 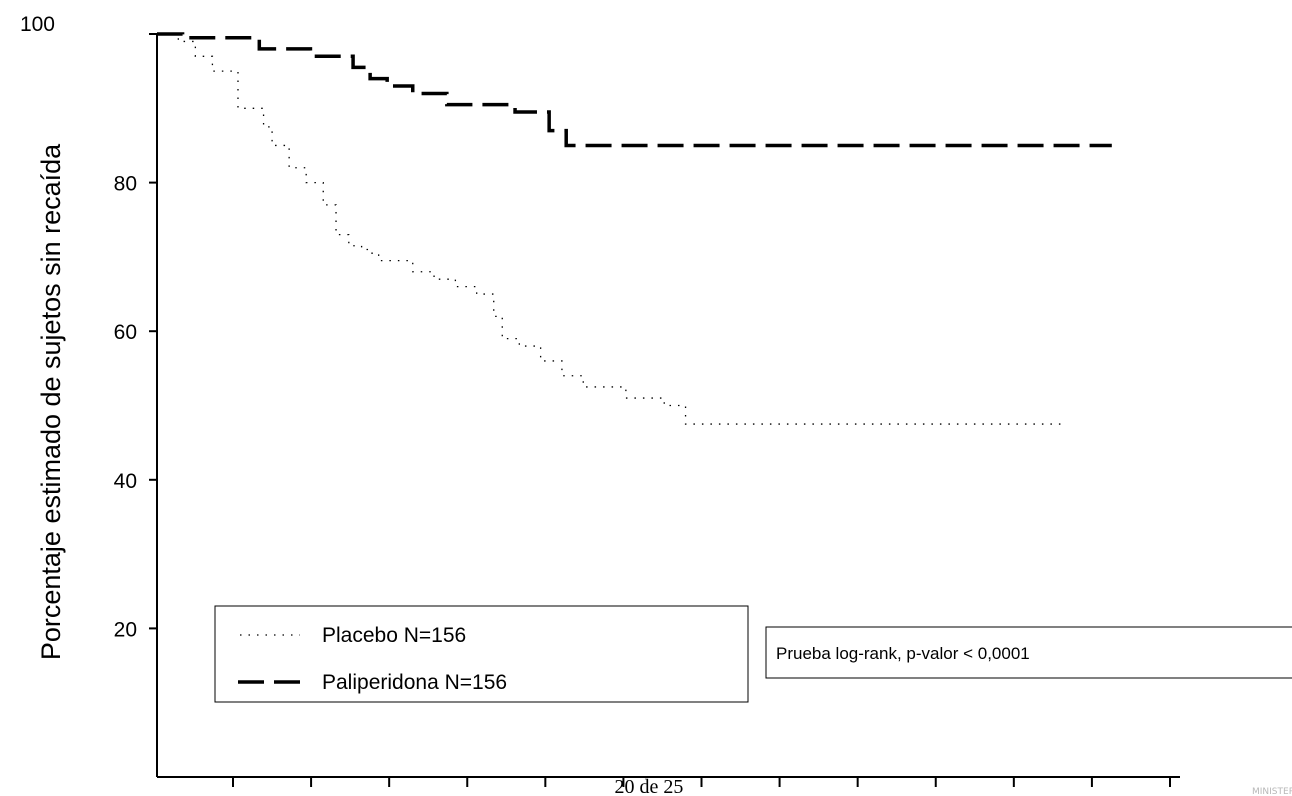 What do you see at coordinates (634, 90) in the screenshot?
I see `series-line-paliperidona` at bounding box center [634, 90].